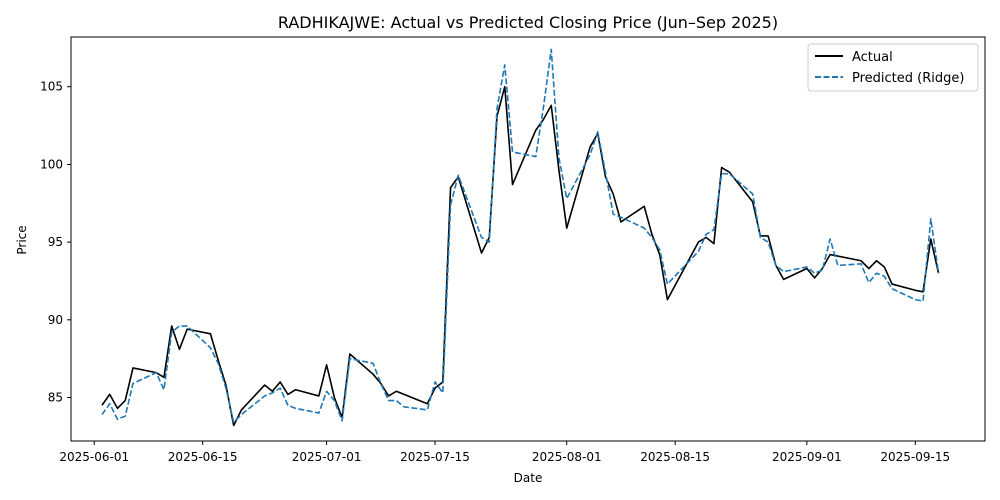 This screenshot has width=1000, height=500. I want to click on x-tick-label: 2025-08-01, so click(567, 457).